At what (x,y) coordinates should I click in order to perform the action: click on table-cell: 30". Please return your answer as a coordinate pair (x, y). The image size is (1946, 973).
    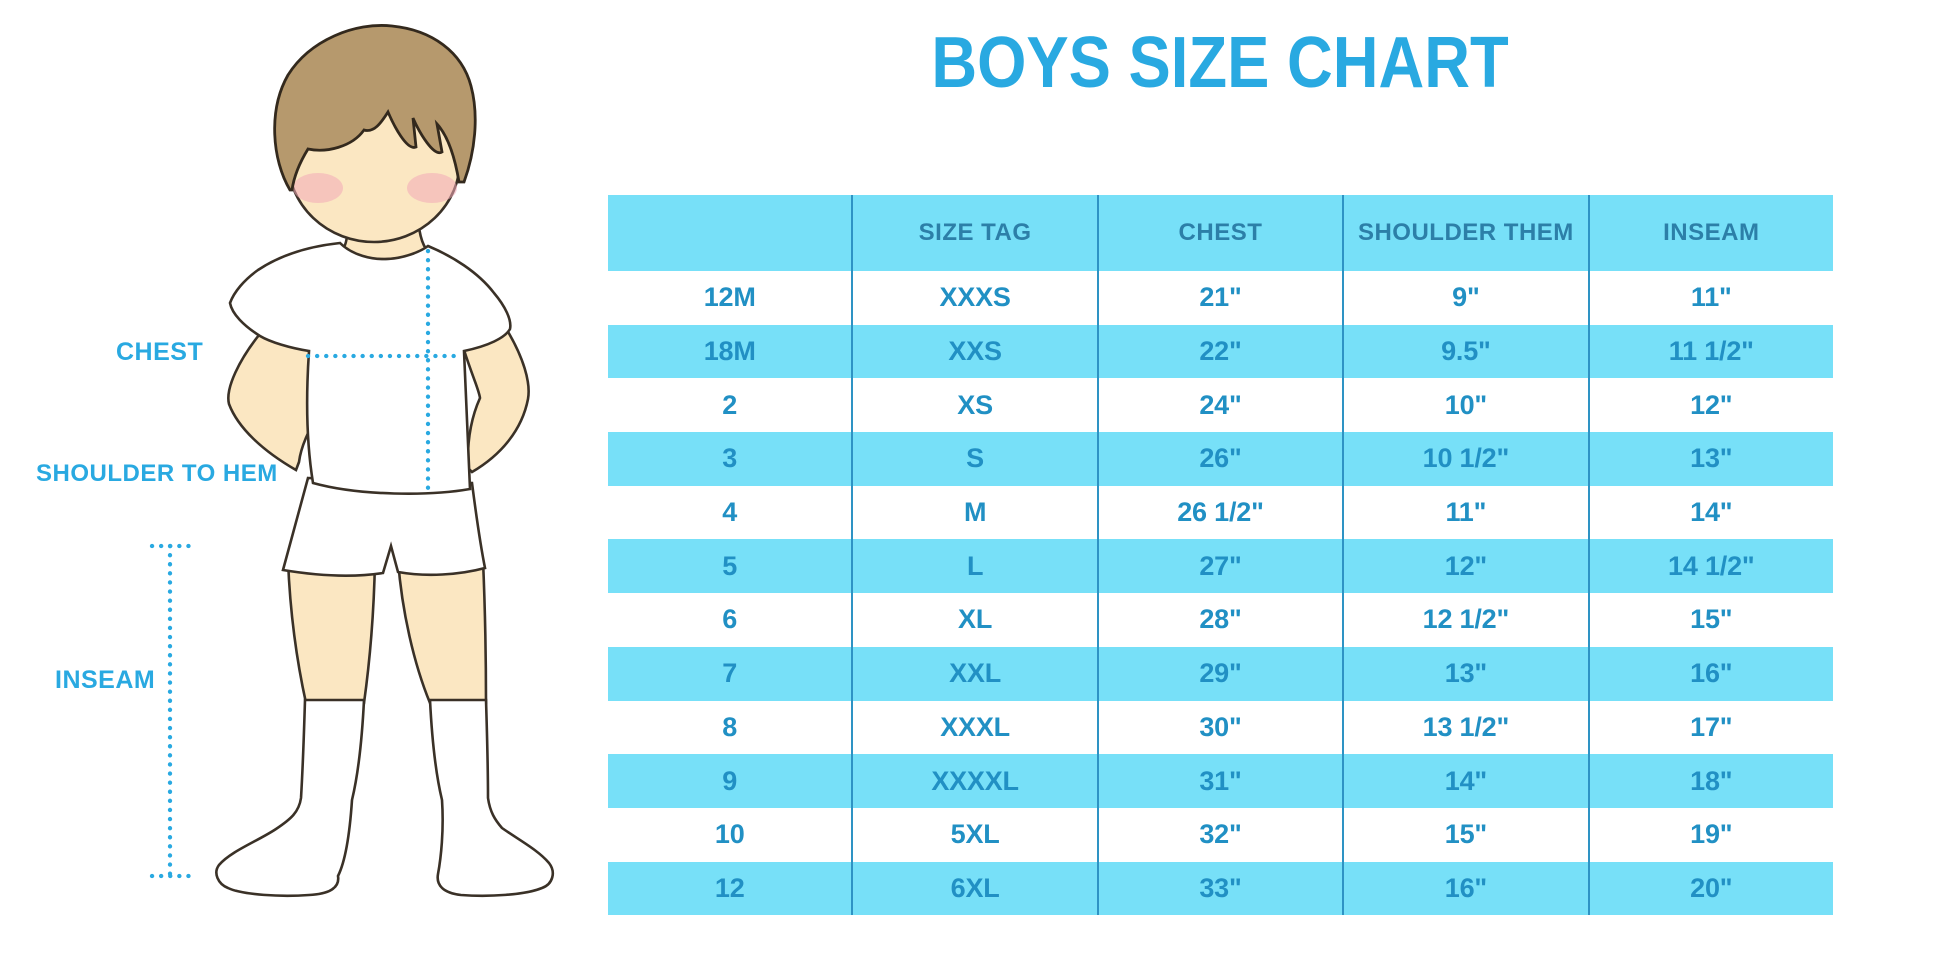
    Looking at the image, I should click on (1220, 727).